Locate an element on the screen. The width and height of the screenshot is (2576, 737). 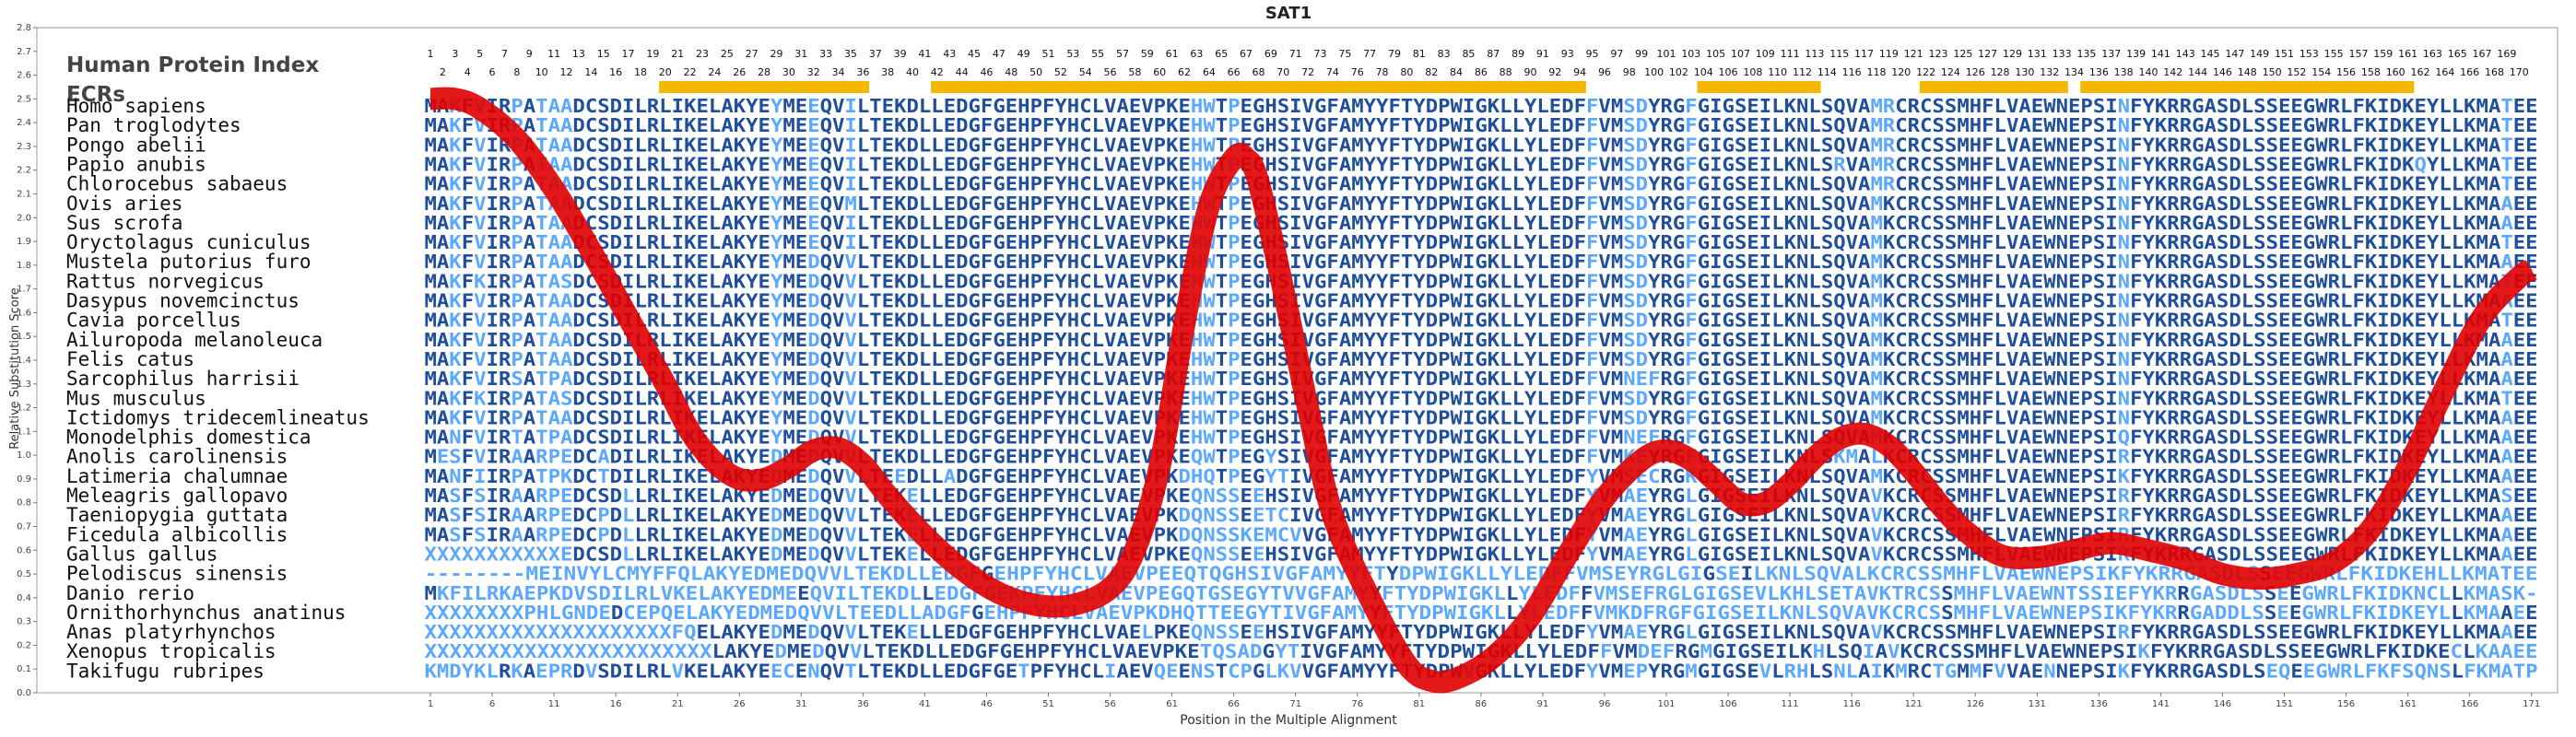
index-number: 107 is located at coordinates (1740, 54).